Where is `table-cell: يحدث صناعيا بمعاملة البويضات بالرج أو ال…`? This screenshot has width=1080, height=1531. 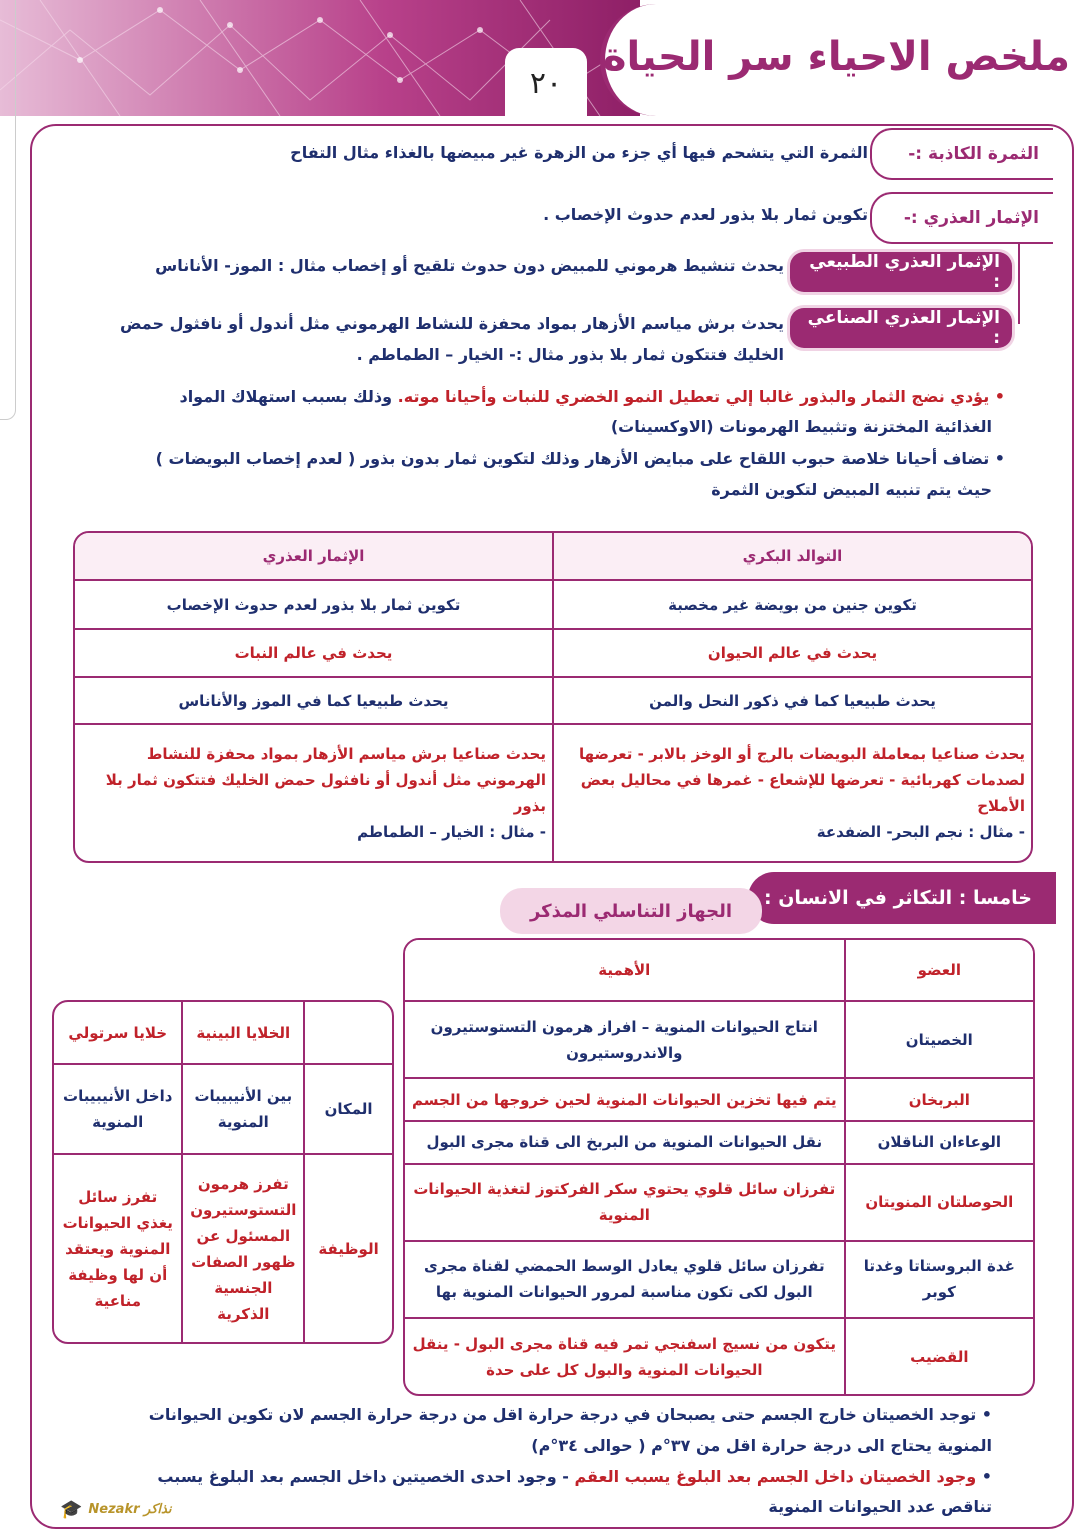
table-cell: يحدث صناعيا بمعاملة البويضات بالرج أو ال… is located at coordinates (801, 780).